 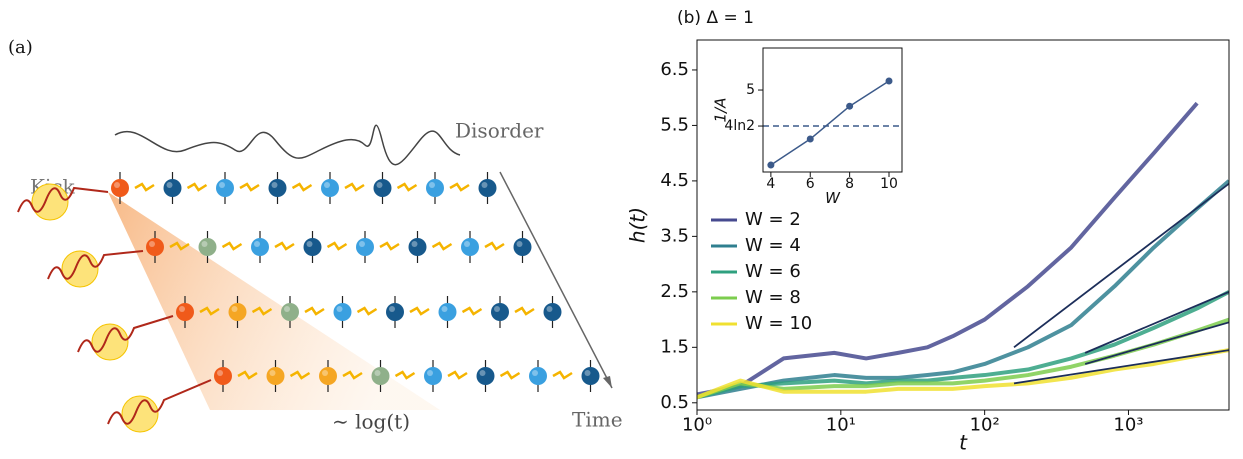 I want to click on y-tick-label: 5.5, so click(x=674, y=124).